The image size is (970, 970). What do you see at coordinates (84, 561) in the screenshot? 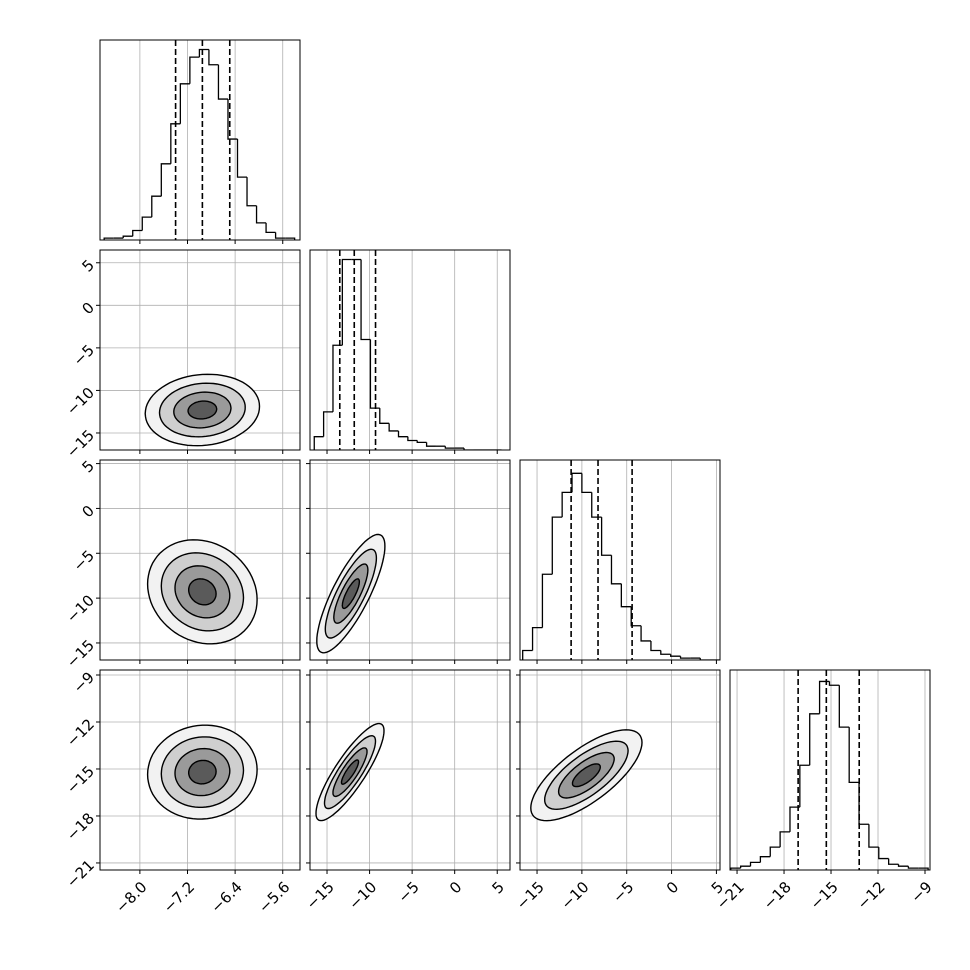
I see `y-tick-label: −5` at bounding box center [84, 561].